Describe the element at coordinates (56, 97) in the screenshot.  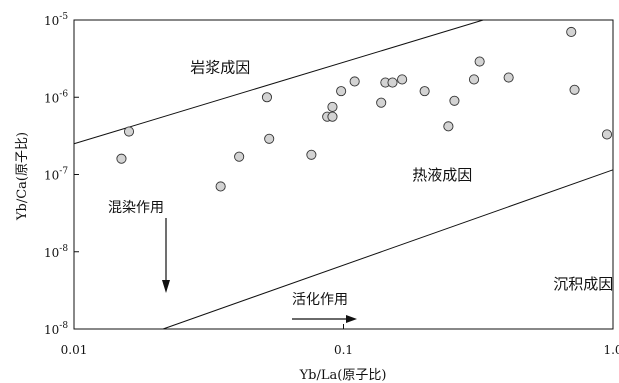
I see `y-tick-label-3: 10⁻⁶` at that location.